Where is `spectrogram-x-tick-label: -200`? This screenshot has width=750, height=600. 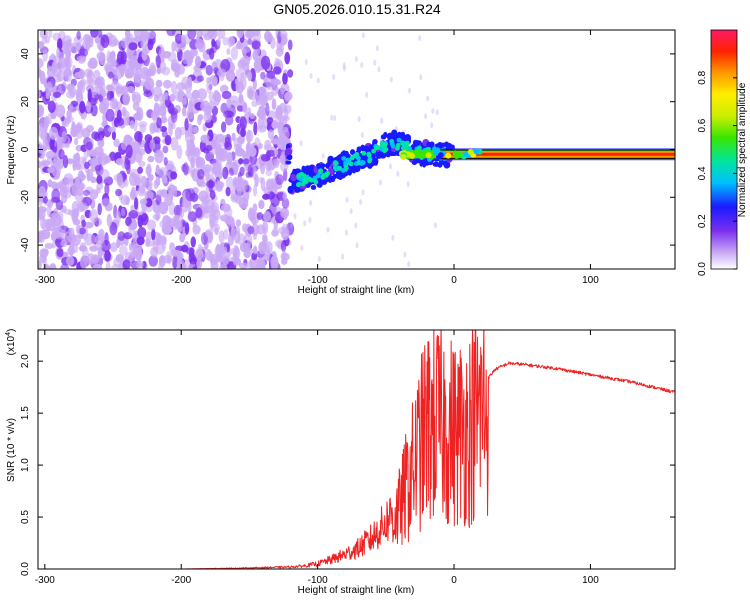 spectrogram-x-tick-label: -200 is located at coordinates (181, 280).